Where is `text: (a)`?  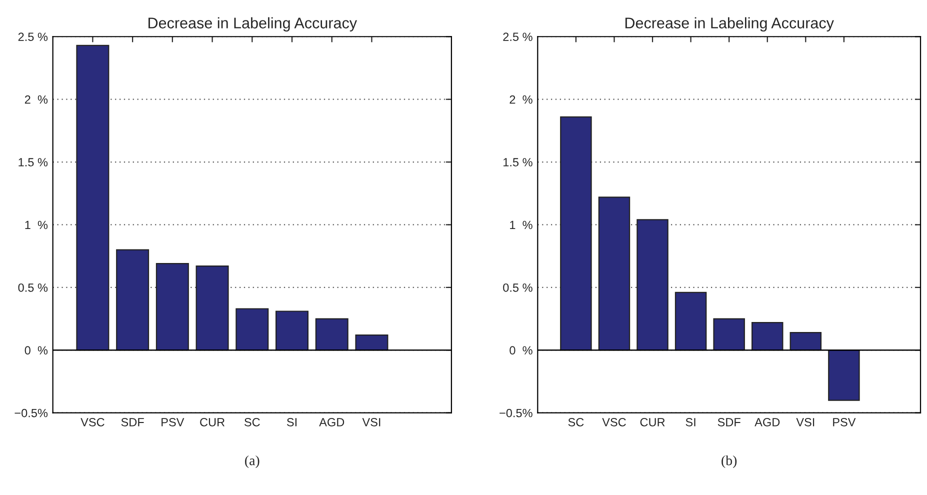 text: (a) is located at coordinates (252, 461).